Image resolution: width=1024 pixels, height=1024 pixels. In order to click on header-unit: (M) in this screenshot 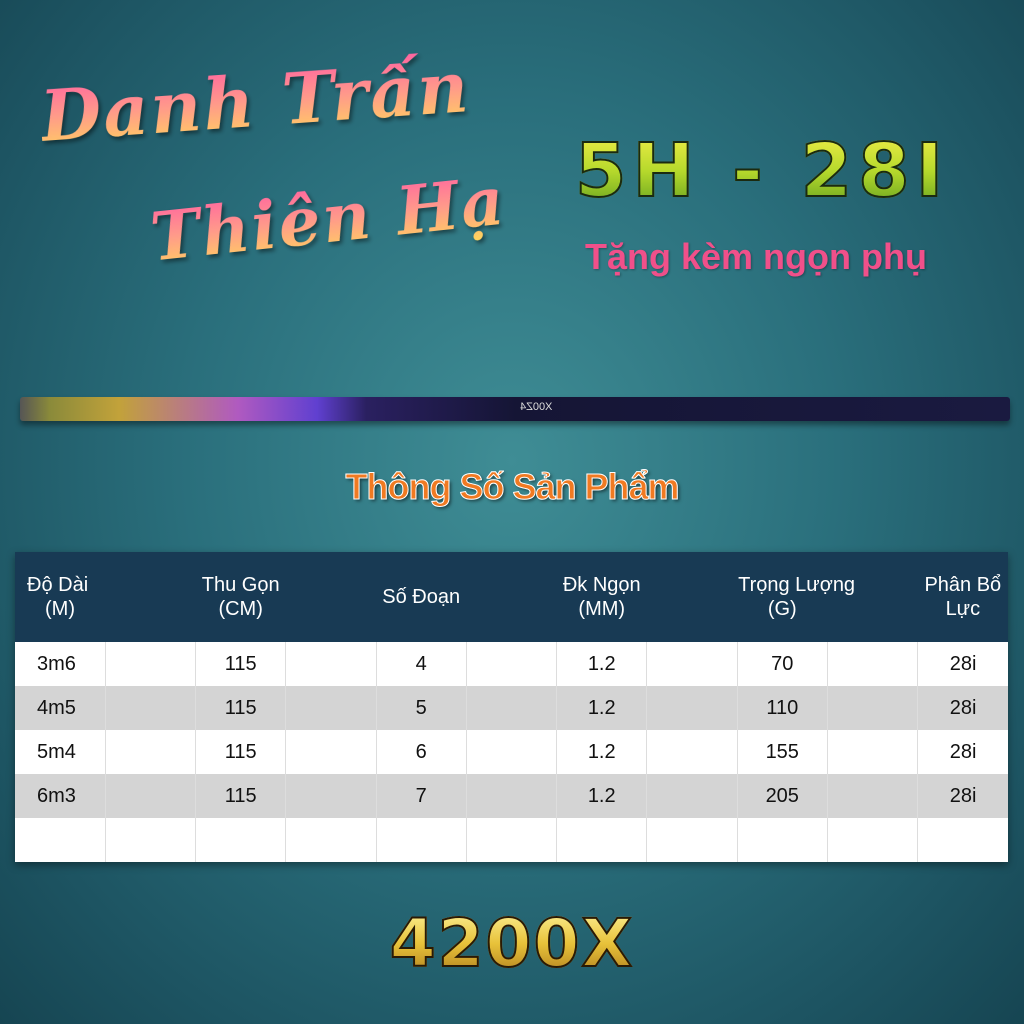, I will do `click(60, 609)`.